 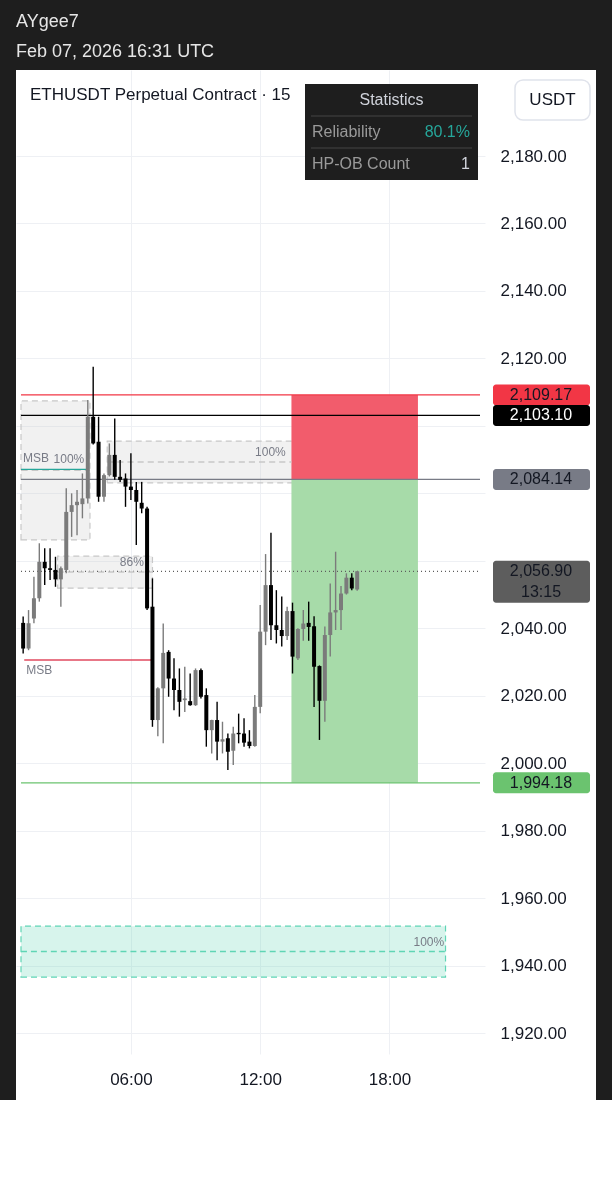 What do you see at coordinates (541, 782) in the screenshot?
I see `ref-line-label: 1,994.18` at bounding box center [541, 782].